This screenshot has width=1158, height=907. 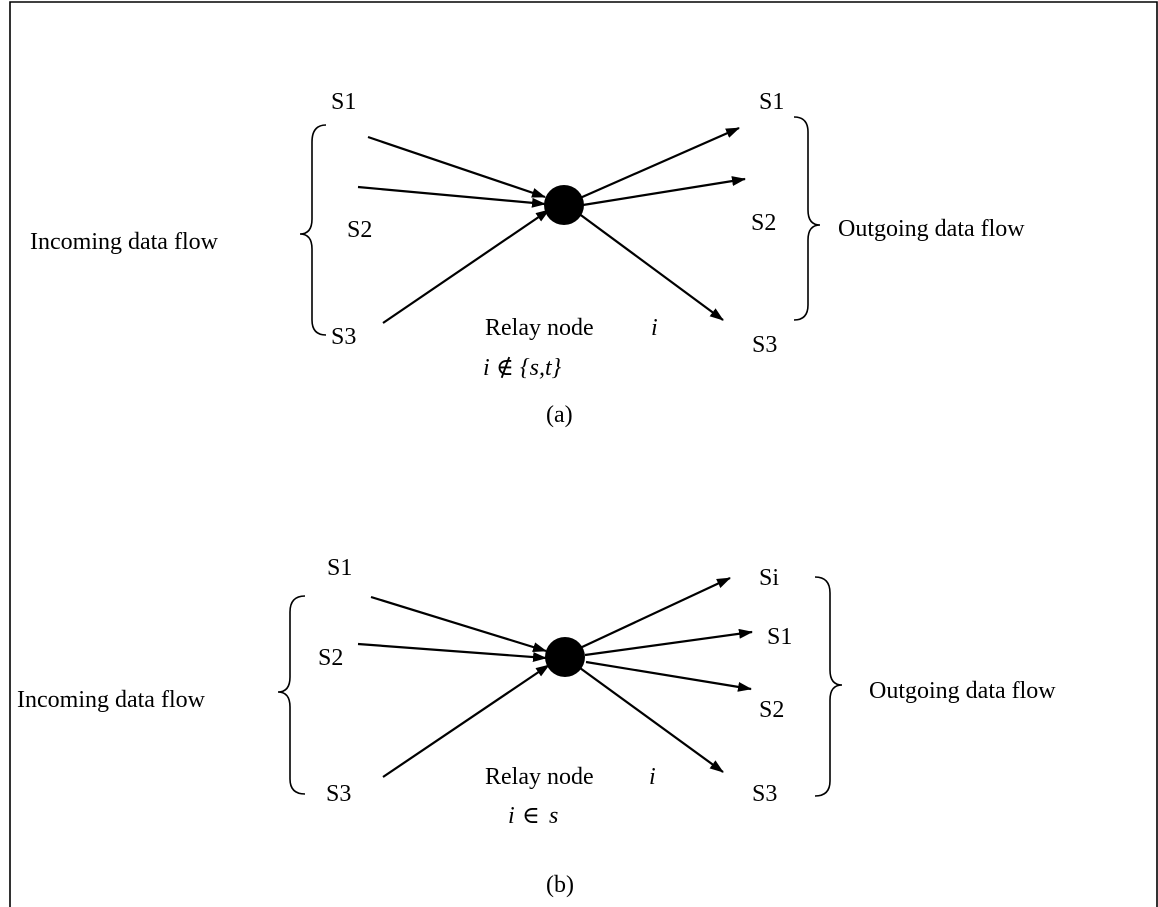 I want to click on panel-b-incoming-s1: S1, so click(x=339, y=568).